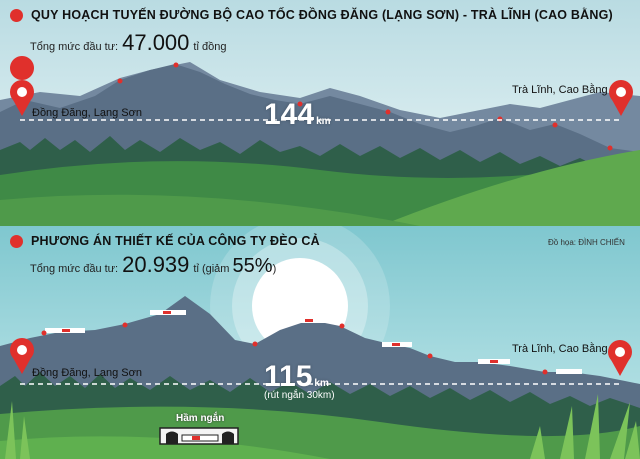 This screenshot has height=459, width=640. What do you see at coordinates (321, 383) in the screenshot?
I see `bottom-distance-unit: km` at bounding box center [321, 383].